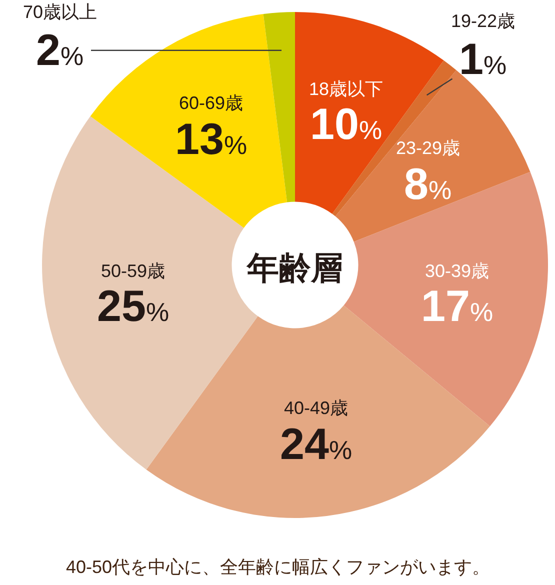  Describe the element at coordinates (316, 408) in the screenshot. I see `slice-label: 40-49歳` at that location.